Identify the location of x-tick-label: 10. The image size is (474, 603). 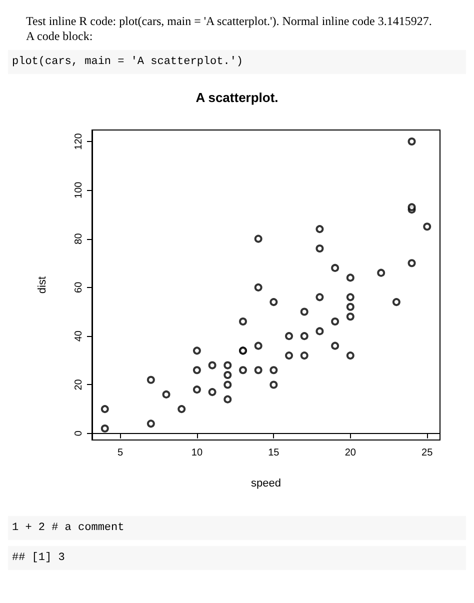
(197, 453).